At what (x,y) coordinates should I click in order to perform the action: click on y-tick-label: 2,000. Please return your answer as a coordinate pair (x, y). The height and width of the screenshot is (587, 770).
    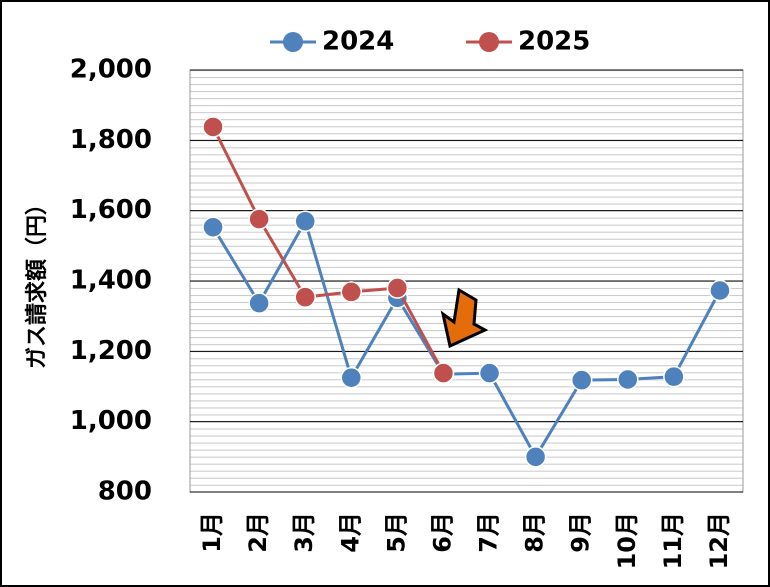
    Looking at the image, I should click on (111, 70).